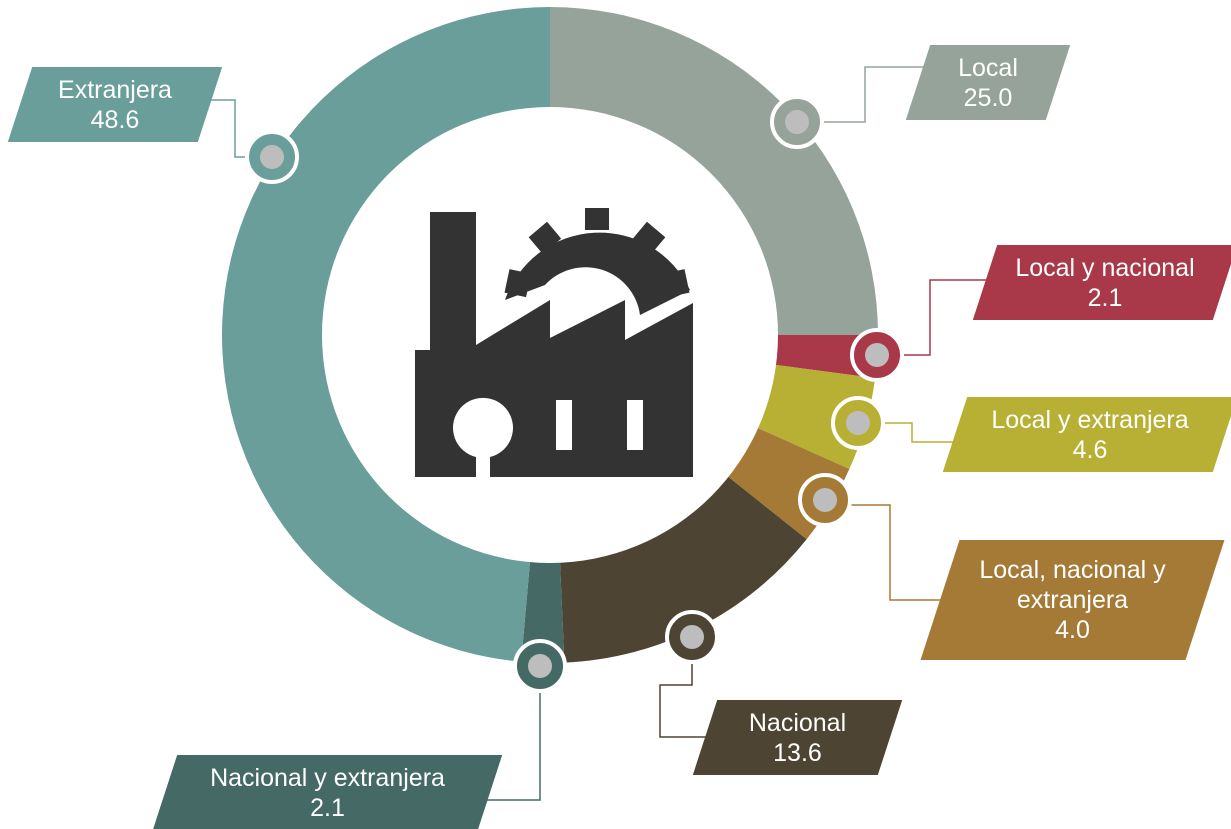  I want to click on value-label: 4.0, so click(1072, 630).